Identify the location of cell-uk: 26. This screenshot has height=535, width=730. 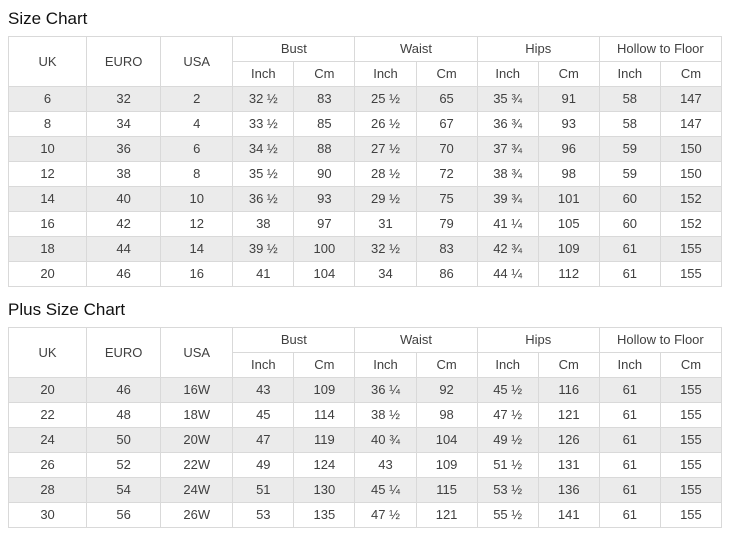
(47, 465).